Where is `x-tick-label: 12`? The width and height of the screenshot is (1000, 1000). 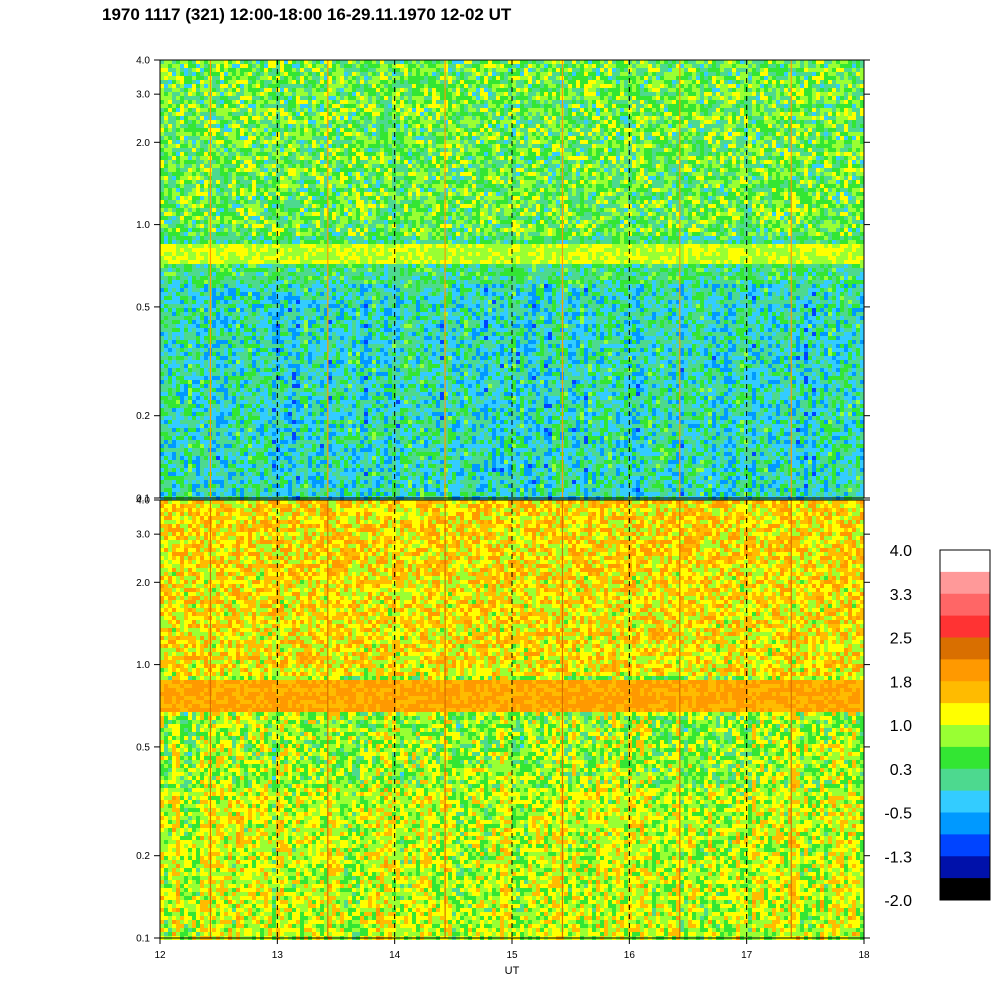
x-tick-label: 12 is located at coordinates (160, 955).